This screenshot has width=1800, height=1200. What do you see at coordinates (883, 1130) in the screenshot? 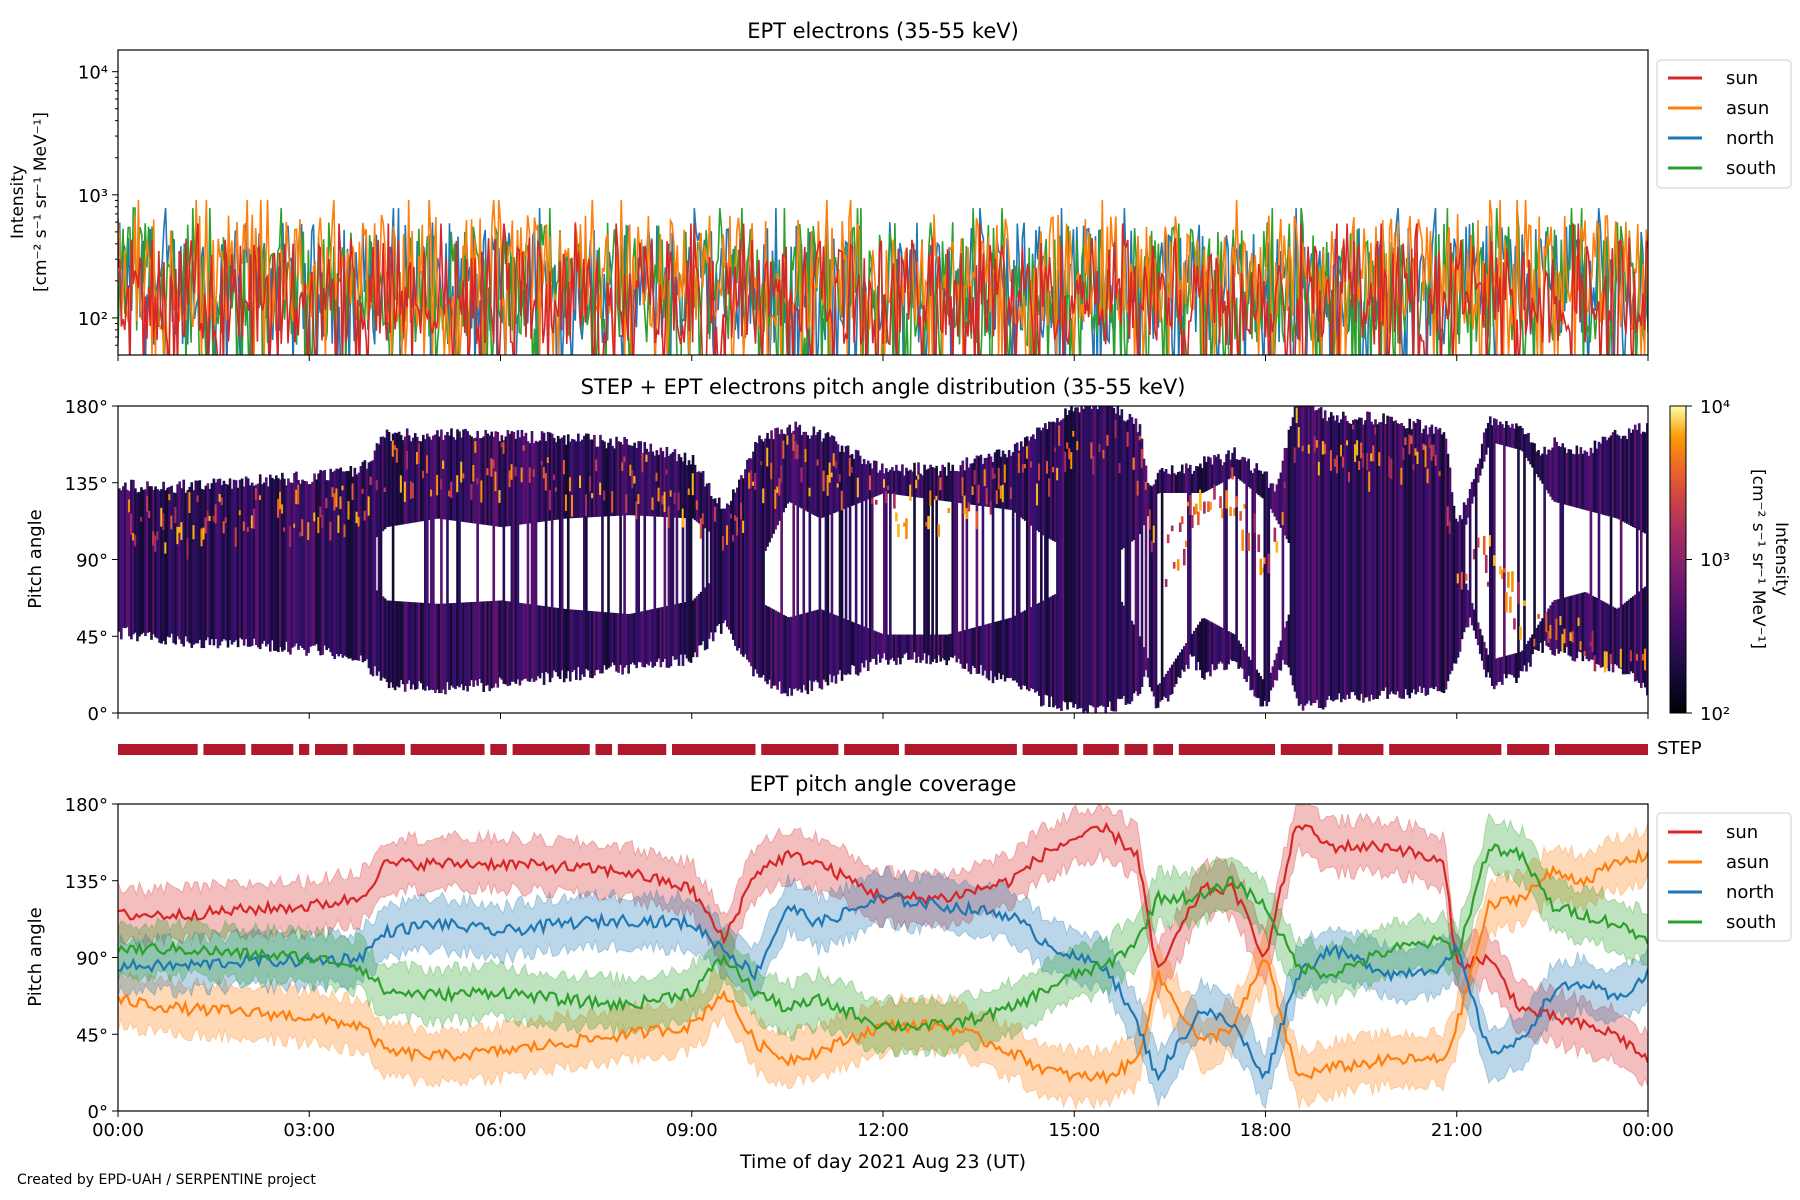
I see `x-tick-label: 12:00` at bounding box center [883, 1130].